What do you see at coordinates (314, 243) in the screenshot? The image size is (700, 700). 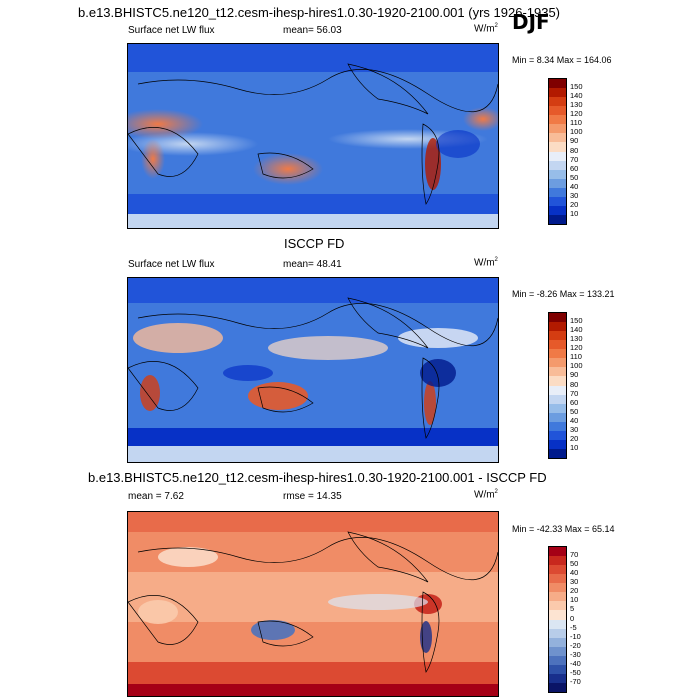 I see `panel2-title: ISCCP FD` at bounding box center [314, 243].